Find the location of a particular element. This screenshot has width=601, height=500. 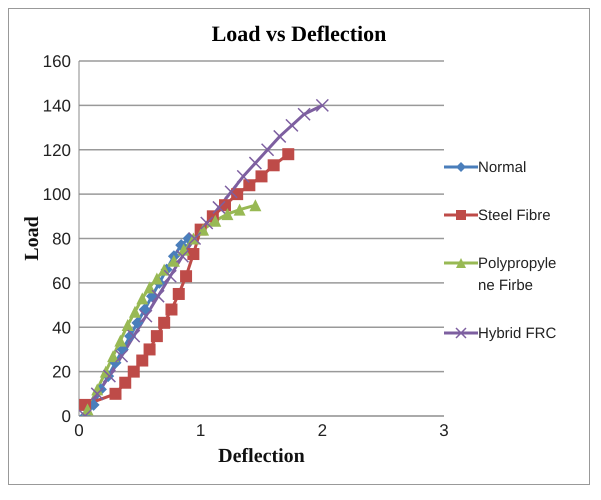

legend-label: Hybrid FRC is located at coordinates (518, 334).